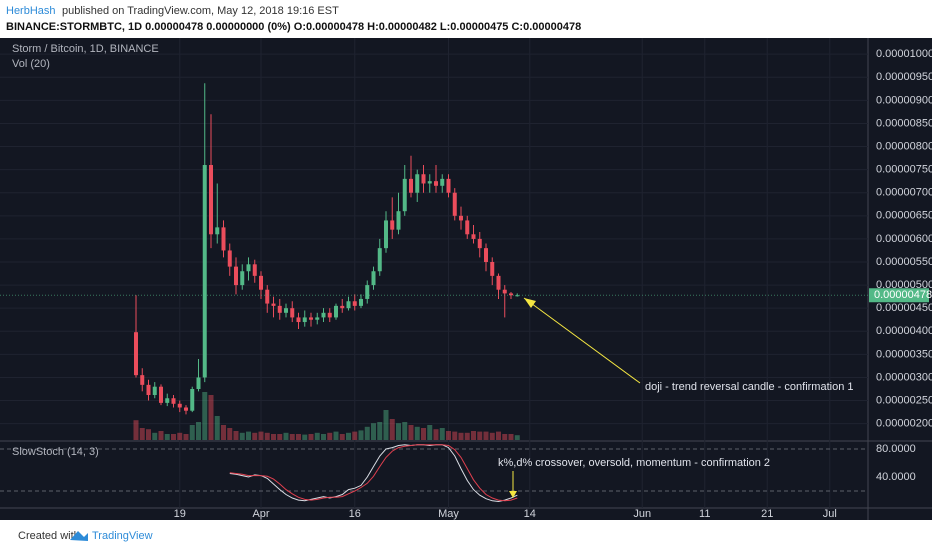  I want to click on x-tick-label: 11, so click(704, 514).